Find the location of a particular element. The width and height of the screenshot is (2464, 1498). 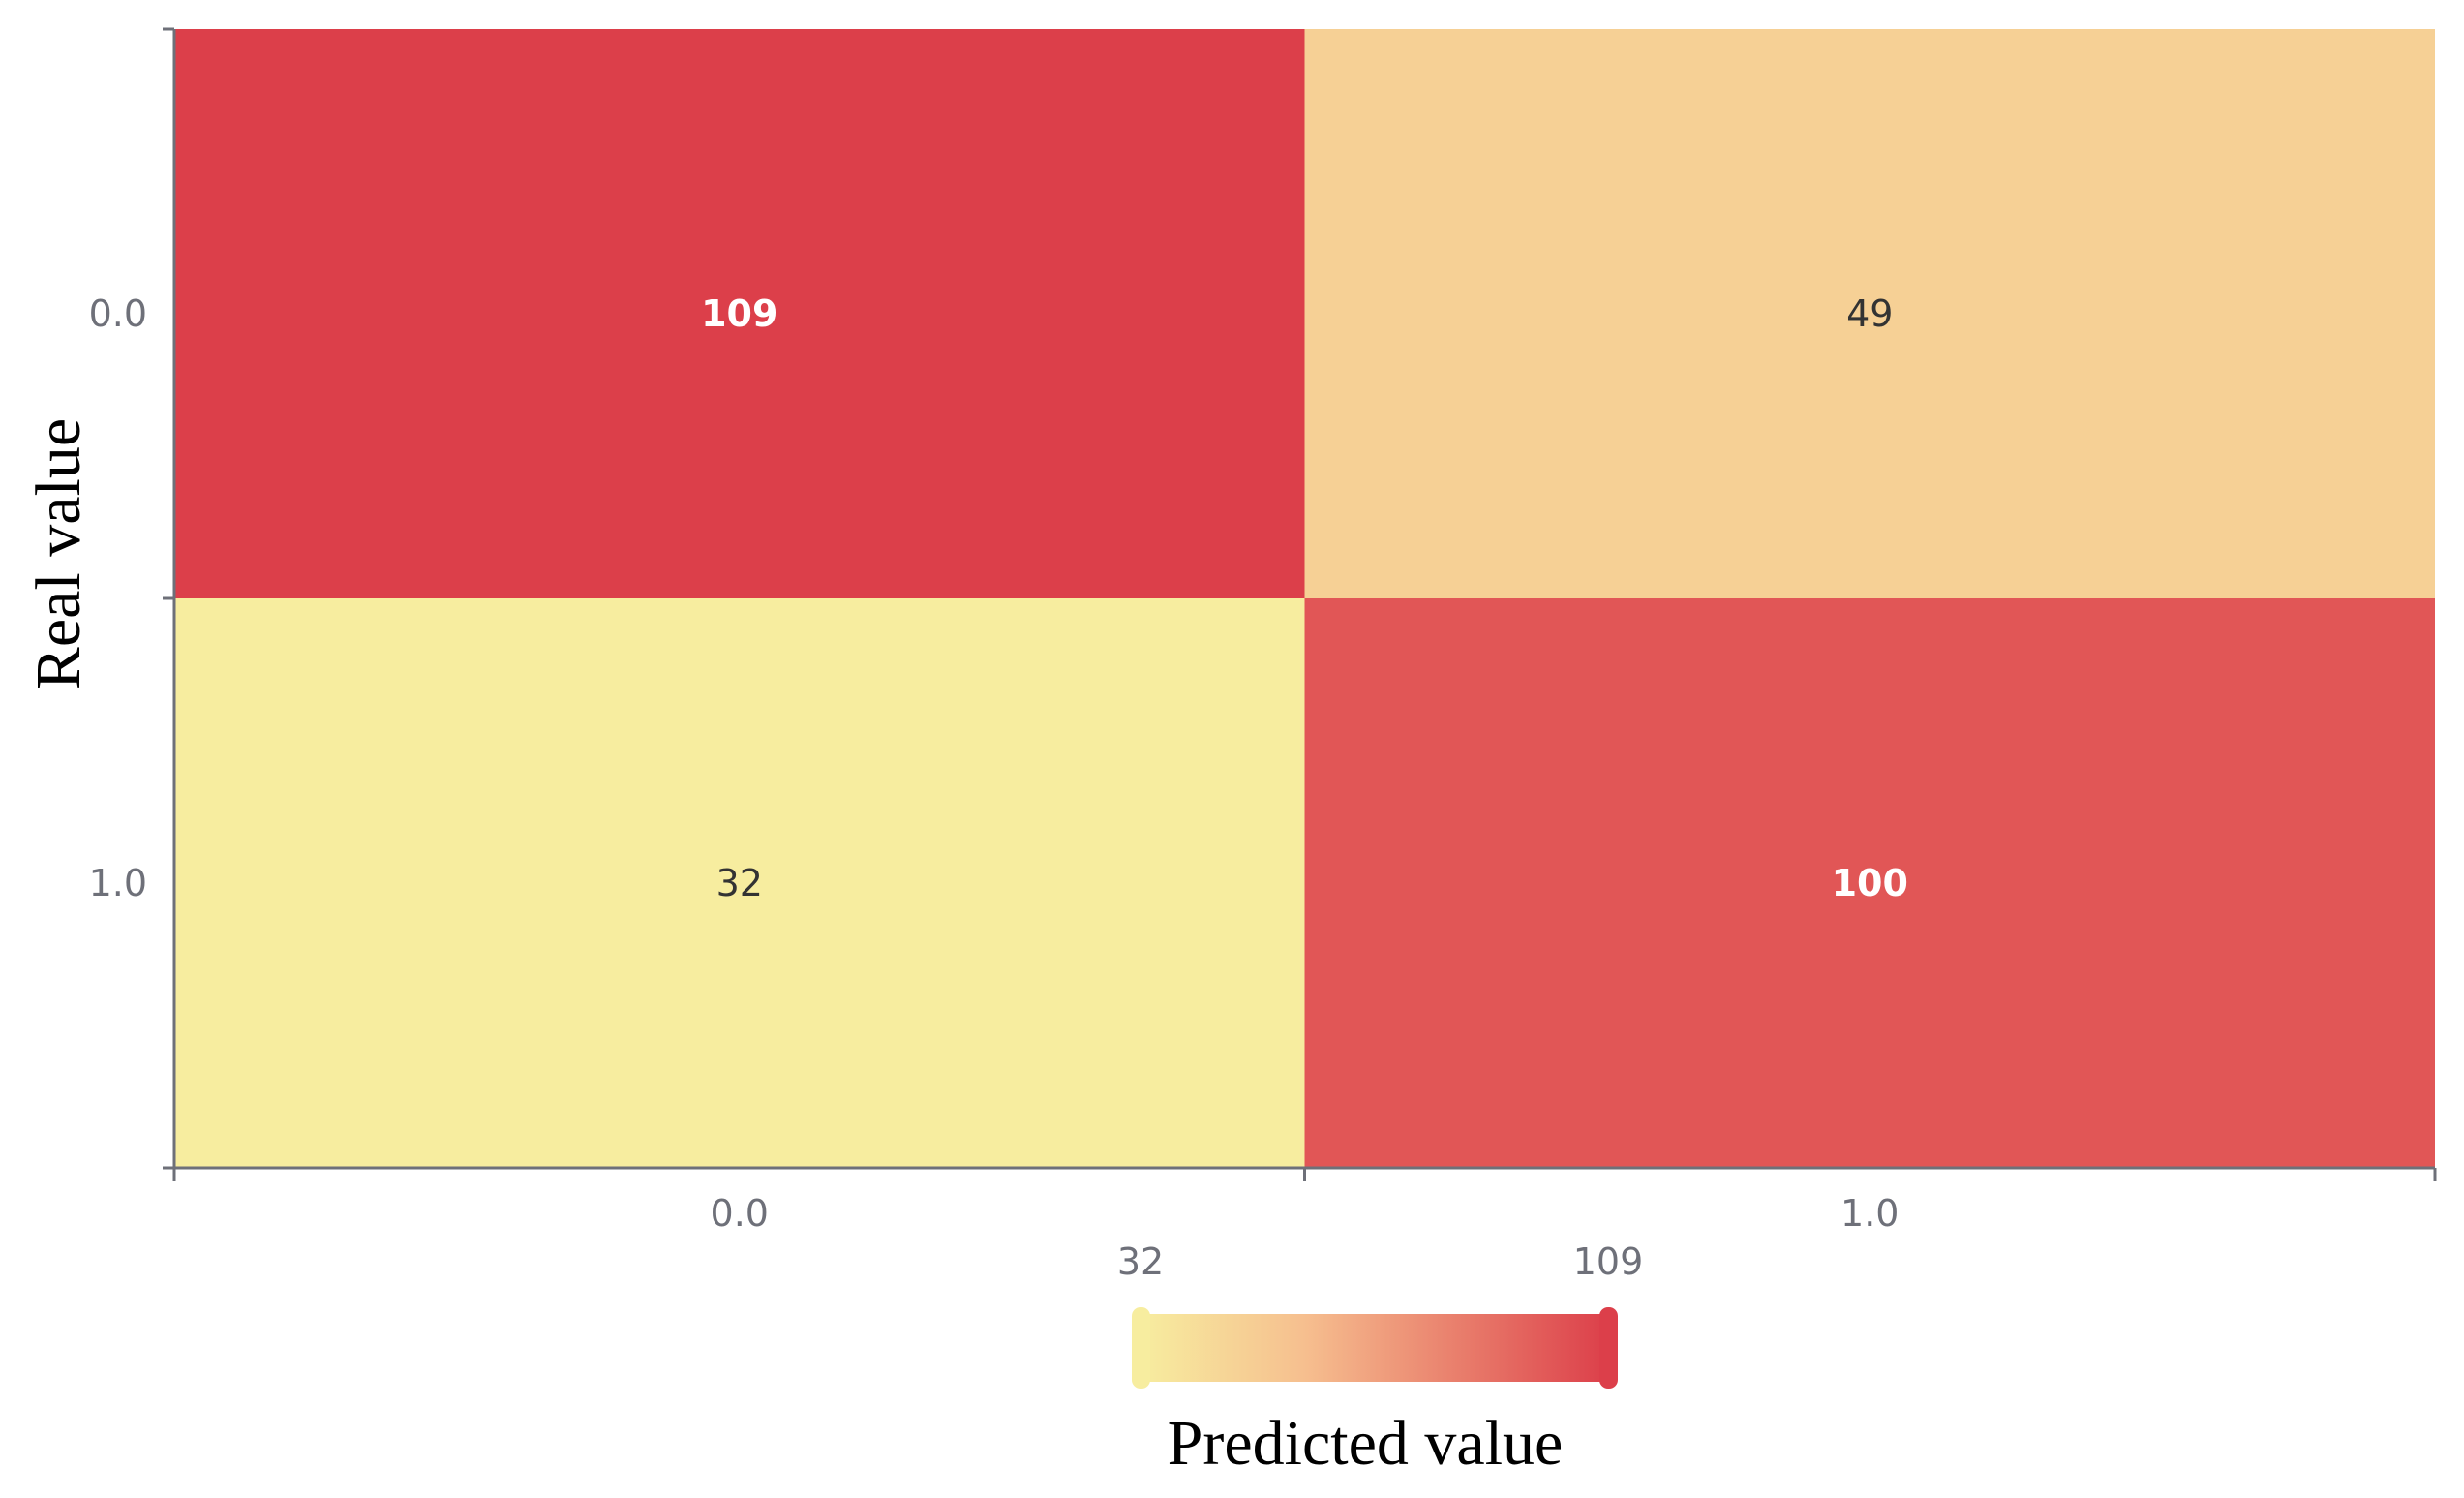

visual-map: 32 109 Predicted value is located at coordinates (1380, 1359).